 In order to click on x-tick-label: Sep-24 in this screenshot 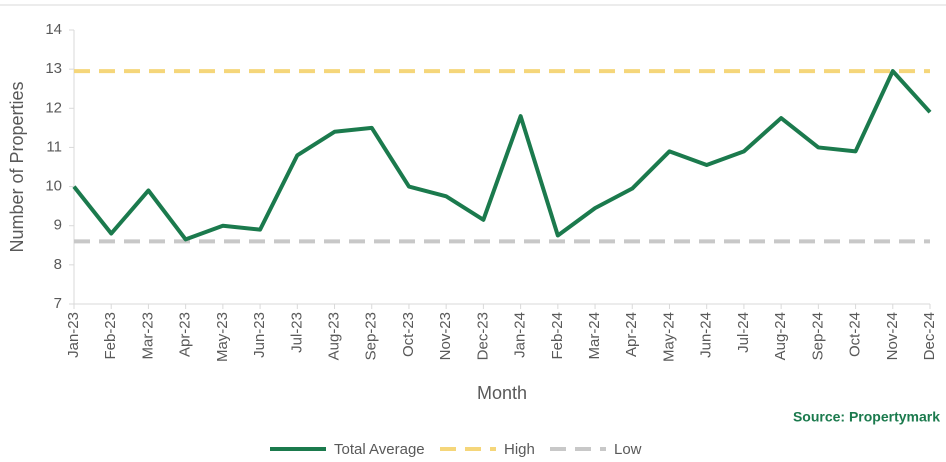, I will do `click(817, 336)`.